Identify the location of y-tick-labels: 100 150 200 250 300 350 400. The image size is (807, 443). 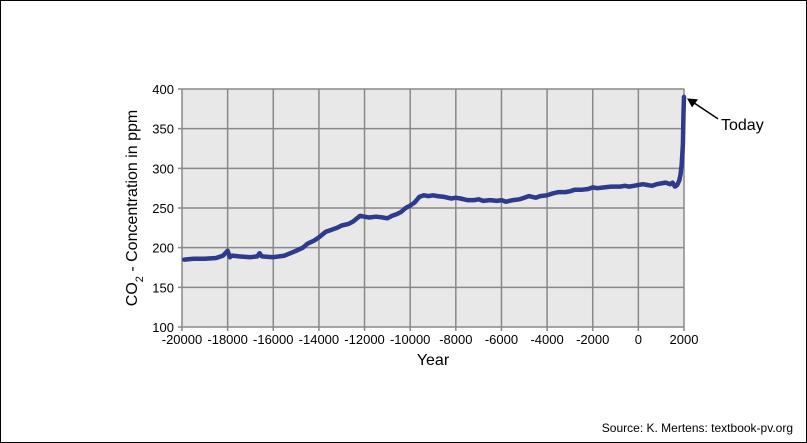
(163, 208).